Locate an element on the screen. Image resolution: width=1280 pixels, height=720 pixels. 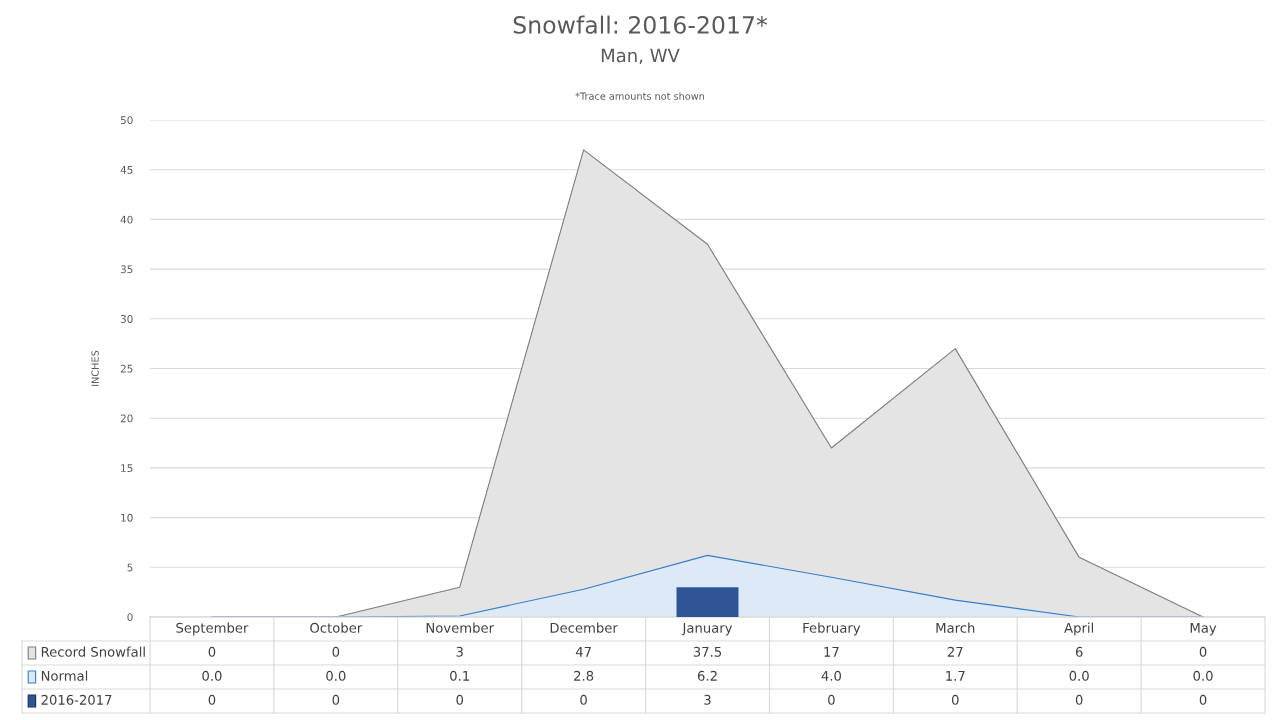
legend-label: Record Snowfall is located at coordinates (93, 651).